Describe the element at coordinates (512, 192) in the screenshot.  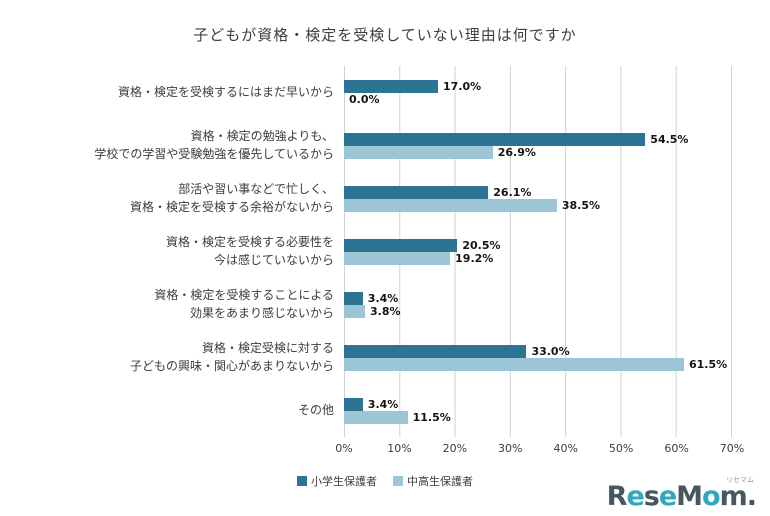
I see `value-label: 26.1%` at that location.